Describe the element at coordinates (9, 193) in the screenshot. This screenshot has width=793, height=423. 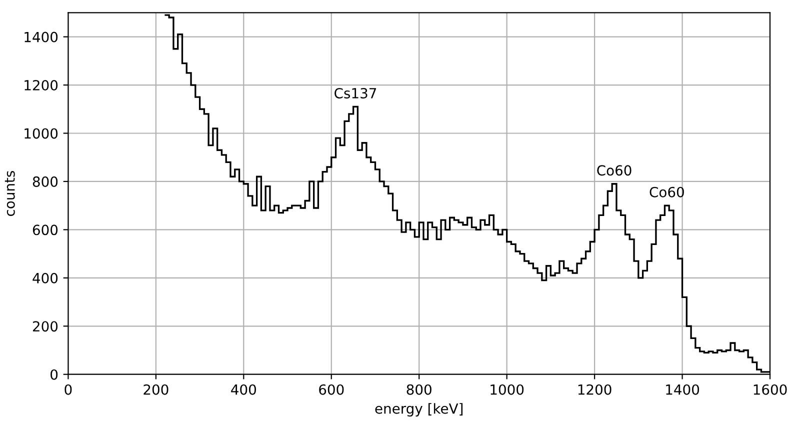
I see `y-axis-title: counts` at that location.